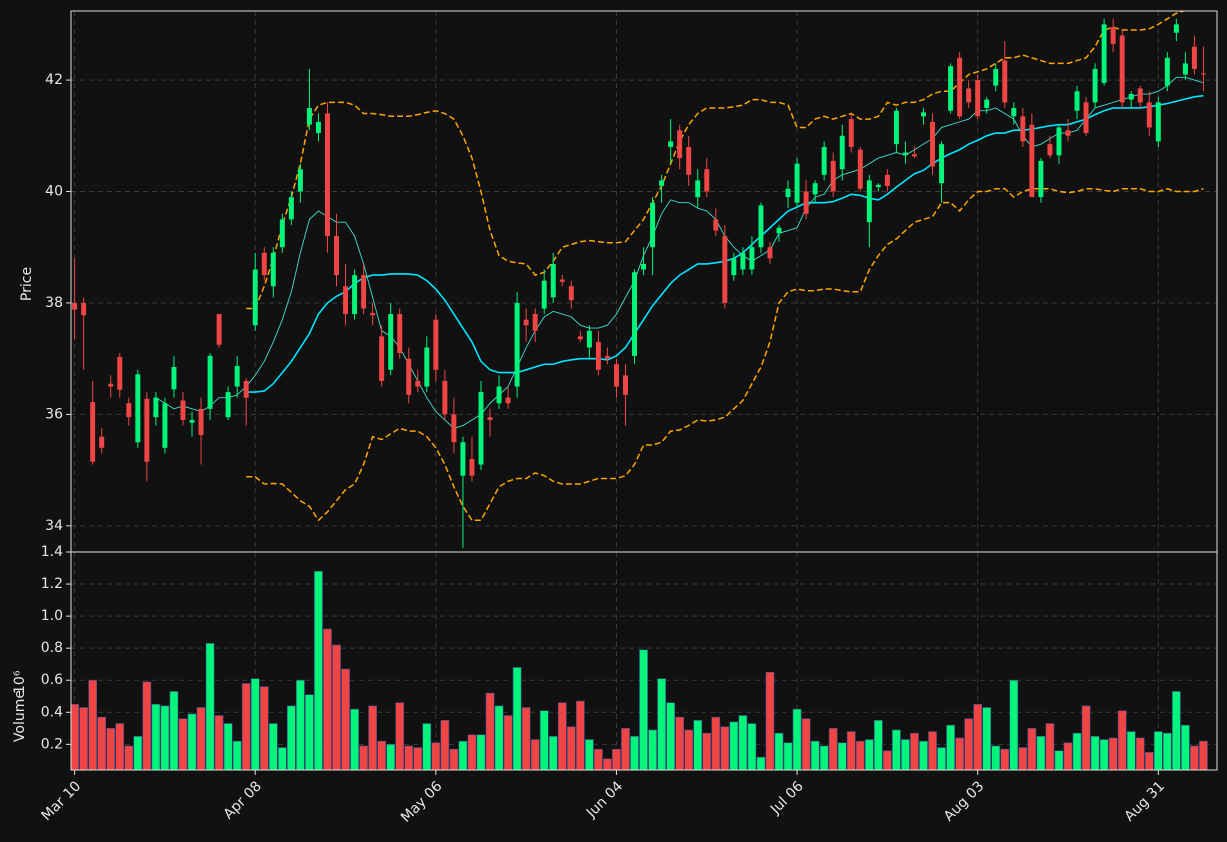 This screenshot has width=1227, height=842. What do you see at coordinates (52, 584) in the screenshot?
I see `y-tick-label: 1.2` at bounding box center [52, 584].